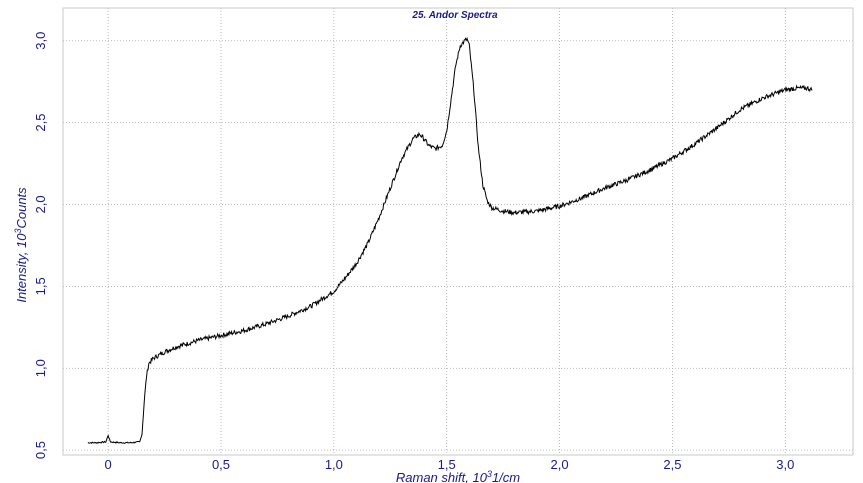  Describe the element at coordinates (40, 204) in the screenshot. I see `y-tick-label: 2,0` at that location.